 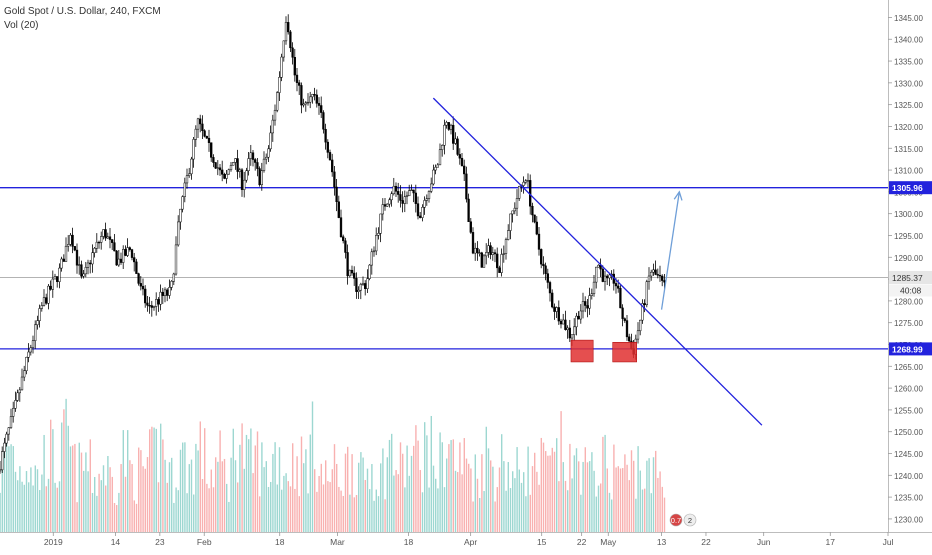 I want to click on event-marker-label: 2, so click(x=690, y=520).